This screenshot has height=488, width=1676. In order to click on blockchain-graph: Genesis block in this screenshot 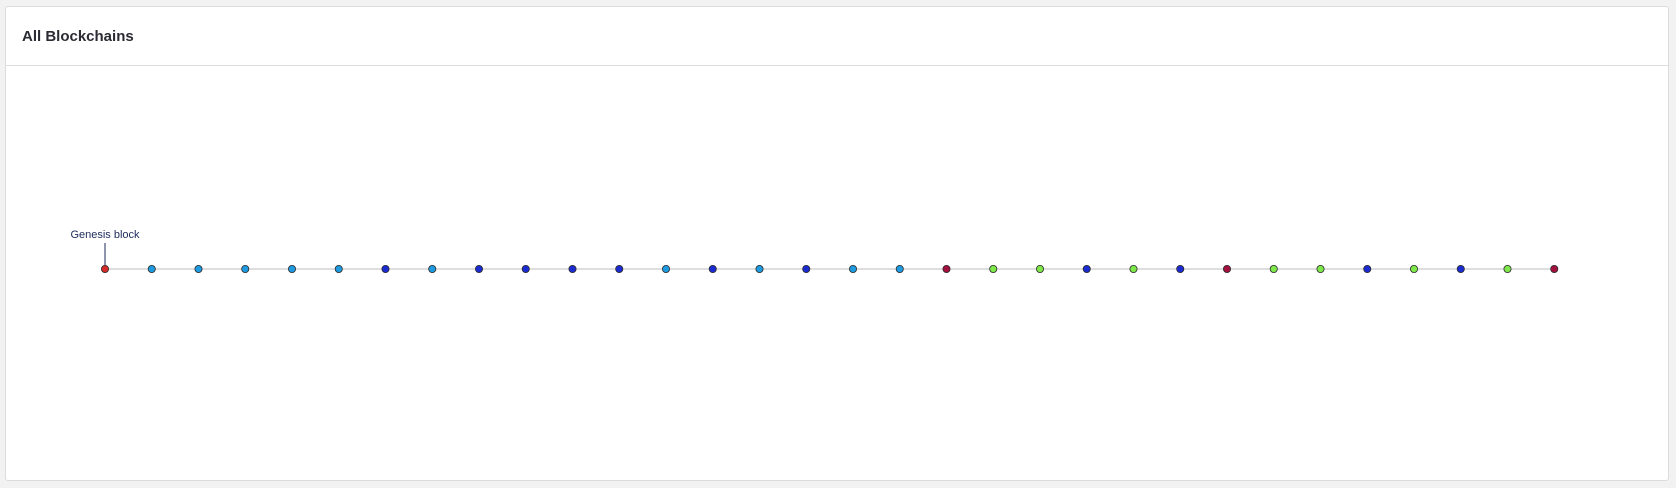, I will do `click(814, 251)`.